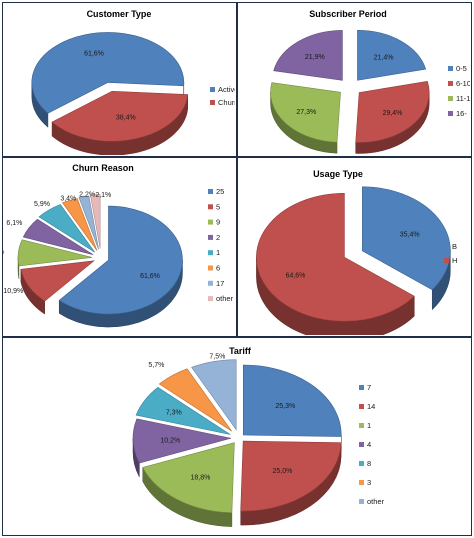  Describe the element at coordinates (214, 395) in the screenshot. I see `pie-slice-other` at that location.